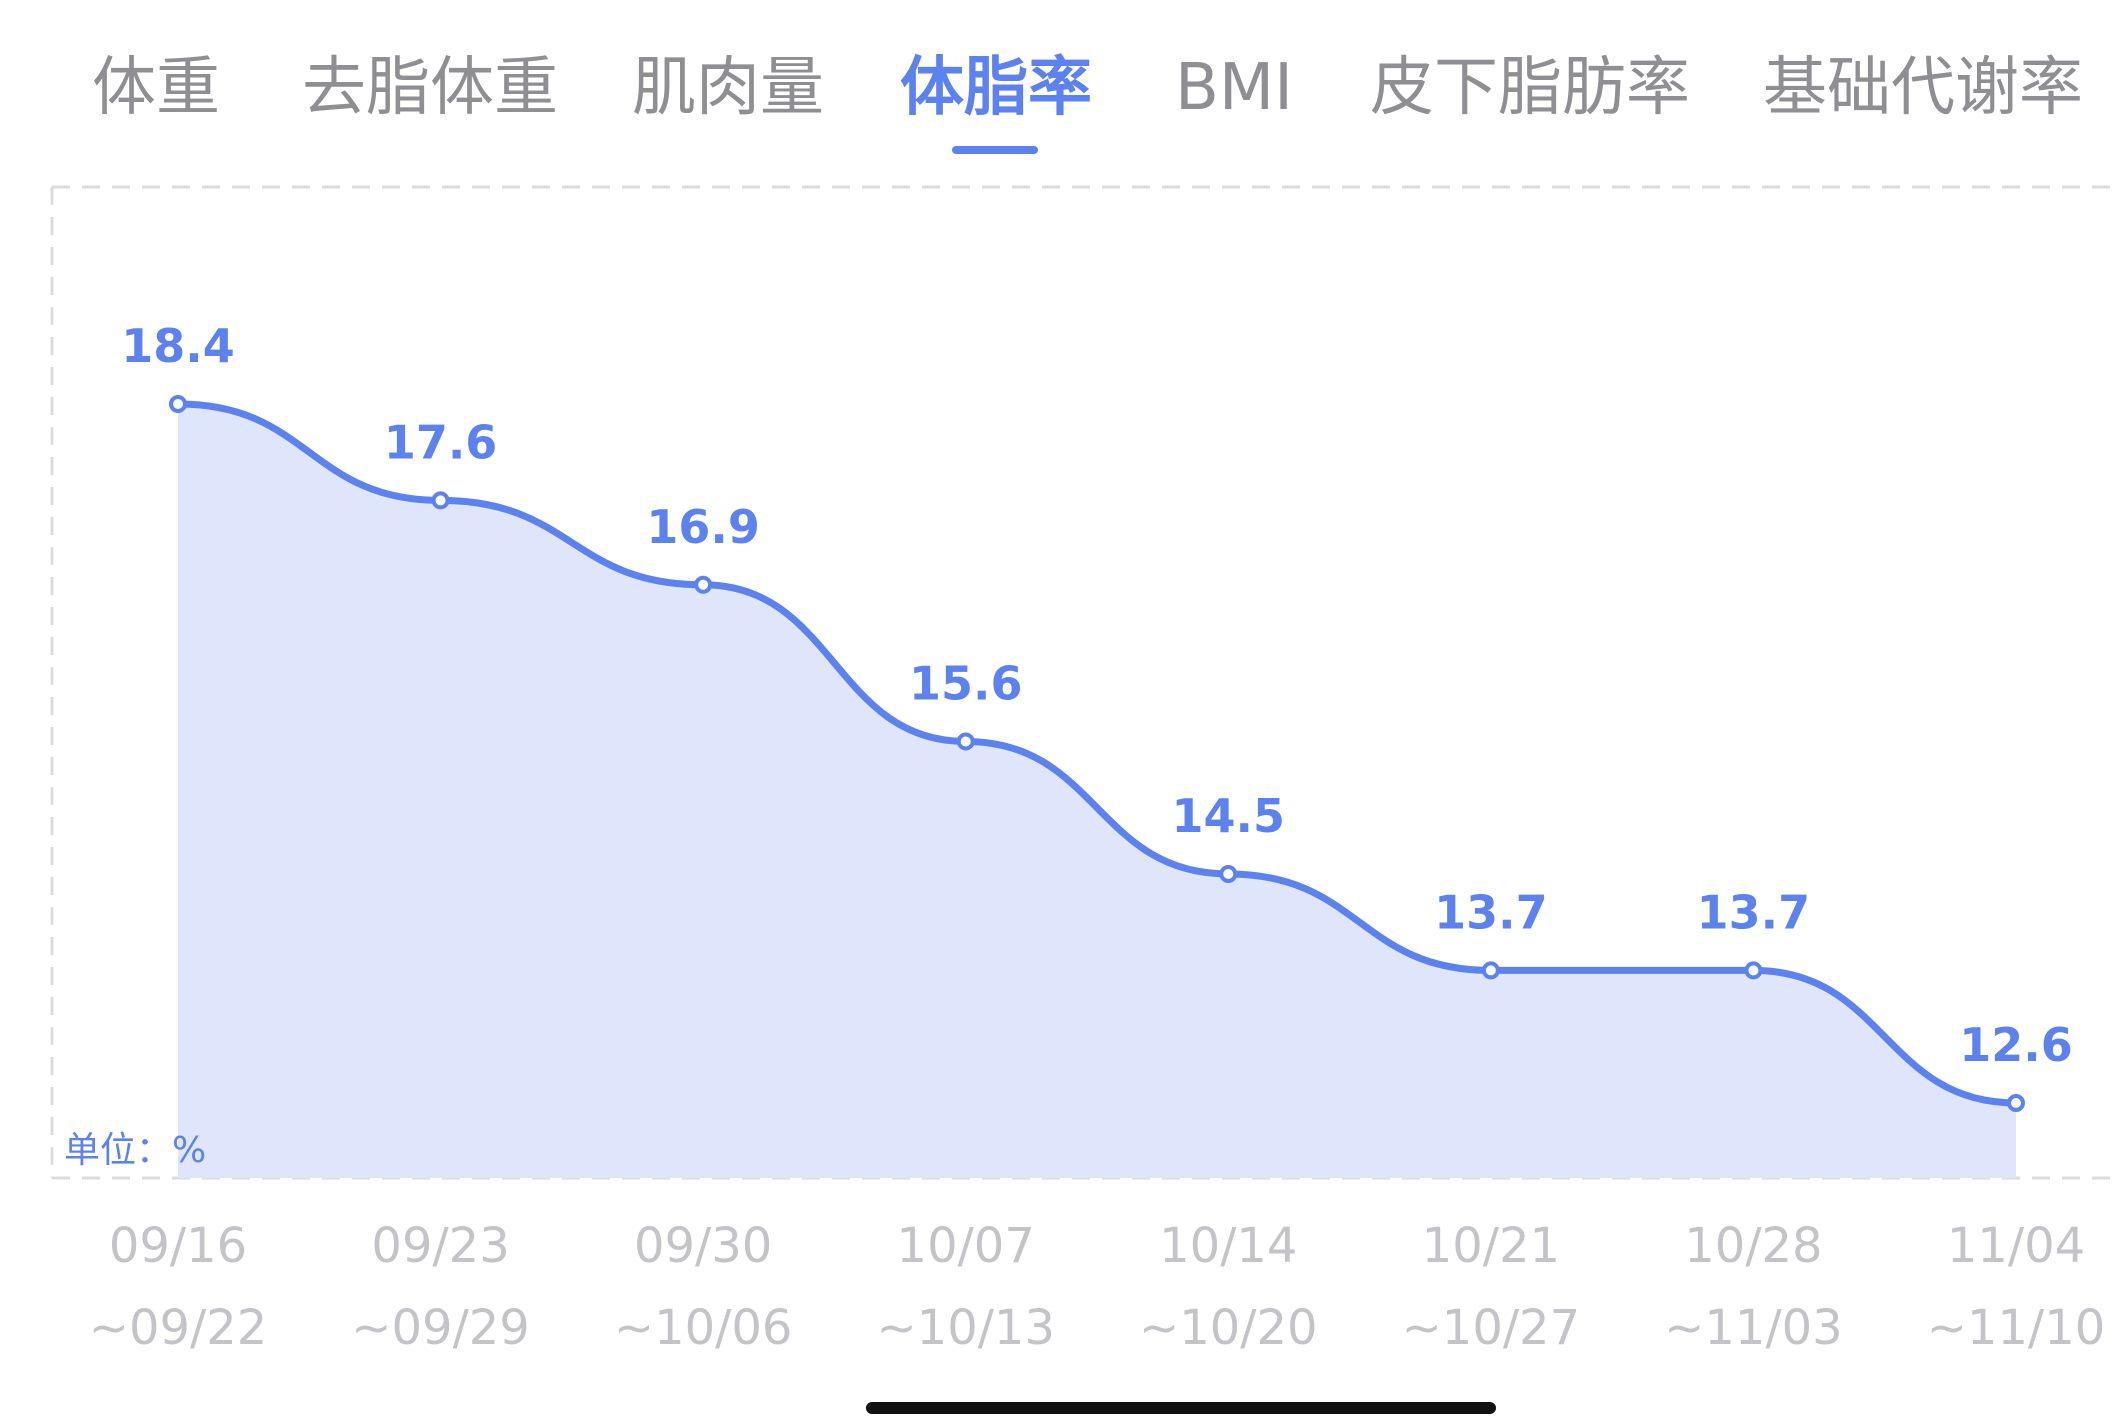  I want to click on x-tick-label-end: ~10/27, so click(1491, 1328).